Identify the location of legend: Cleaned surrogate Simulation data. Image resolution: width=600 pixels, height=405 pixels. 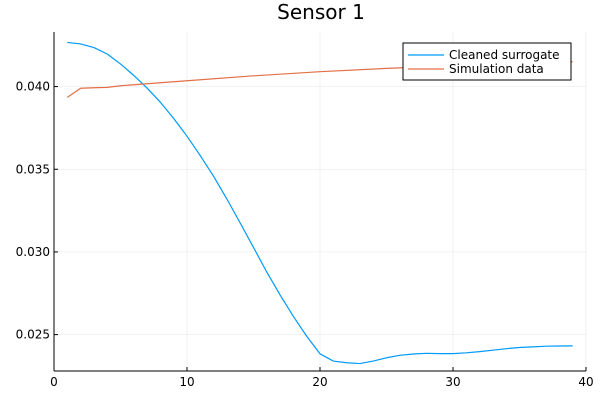
(487, 61).